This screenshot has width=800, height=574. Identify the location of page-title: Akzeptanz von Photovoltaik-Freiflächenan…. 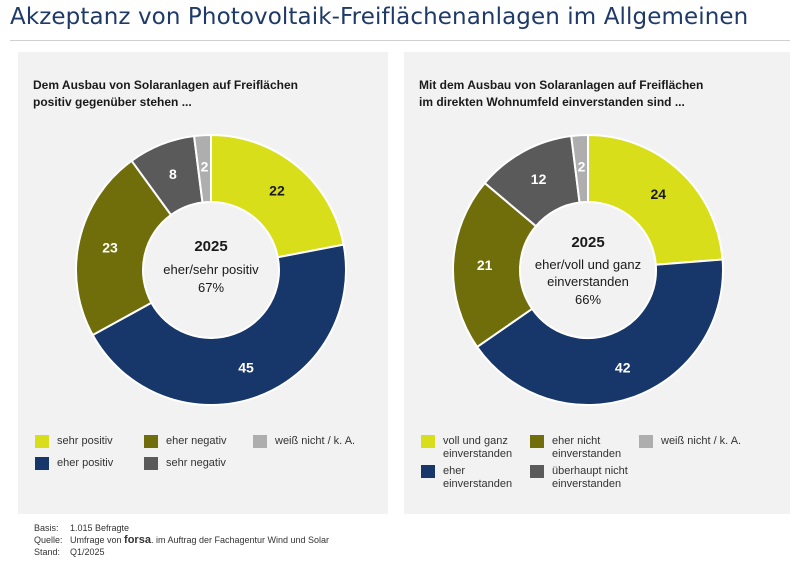
(379, 17).